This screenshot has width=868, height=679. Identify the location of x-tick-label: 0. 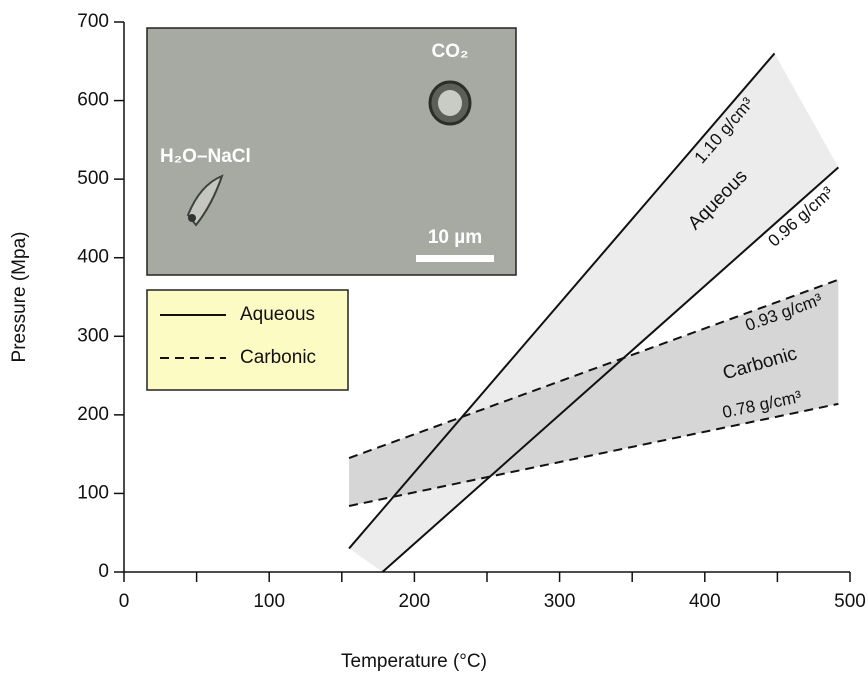
(124, 601).